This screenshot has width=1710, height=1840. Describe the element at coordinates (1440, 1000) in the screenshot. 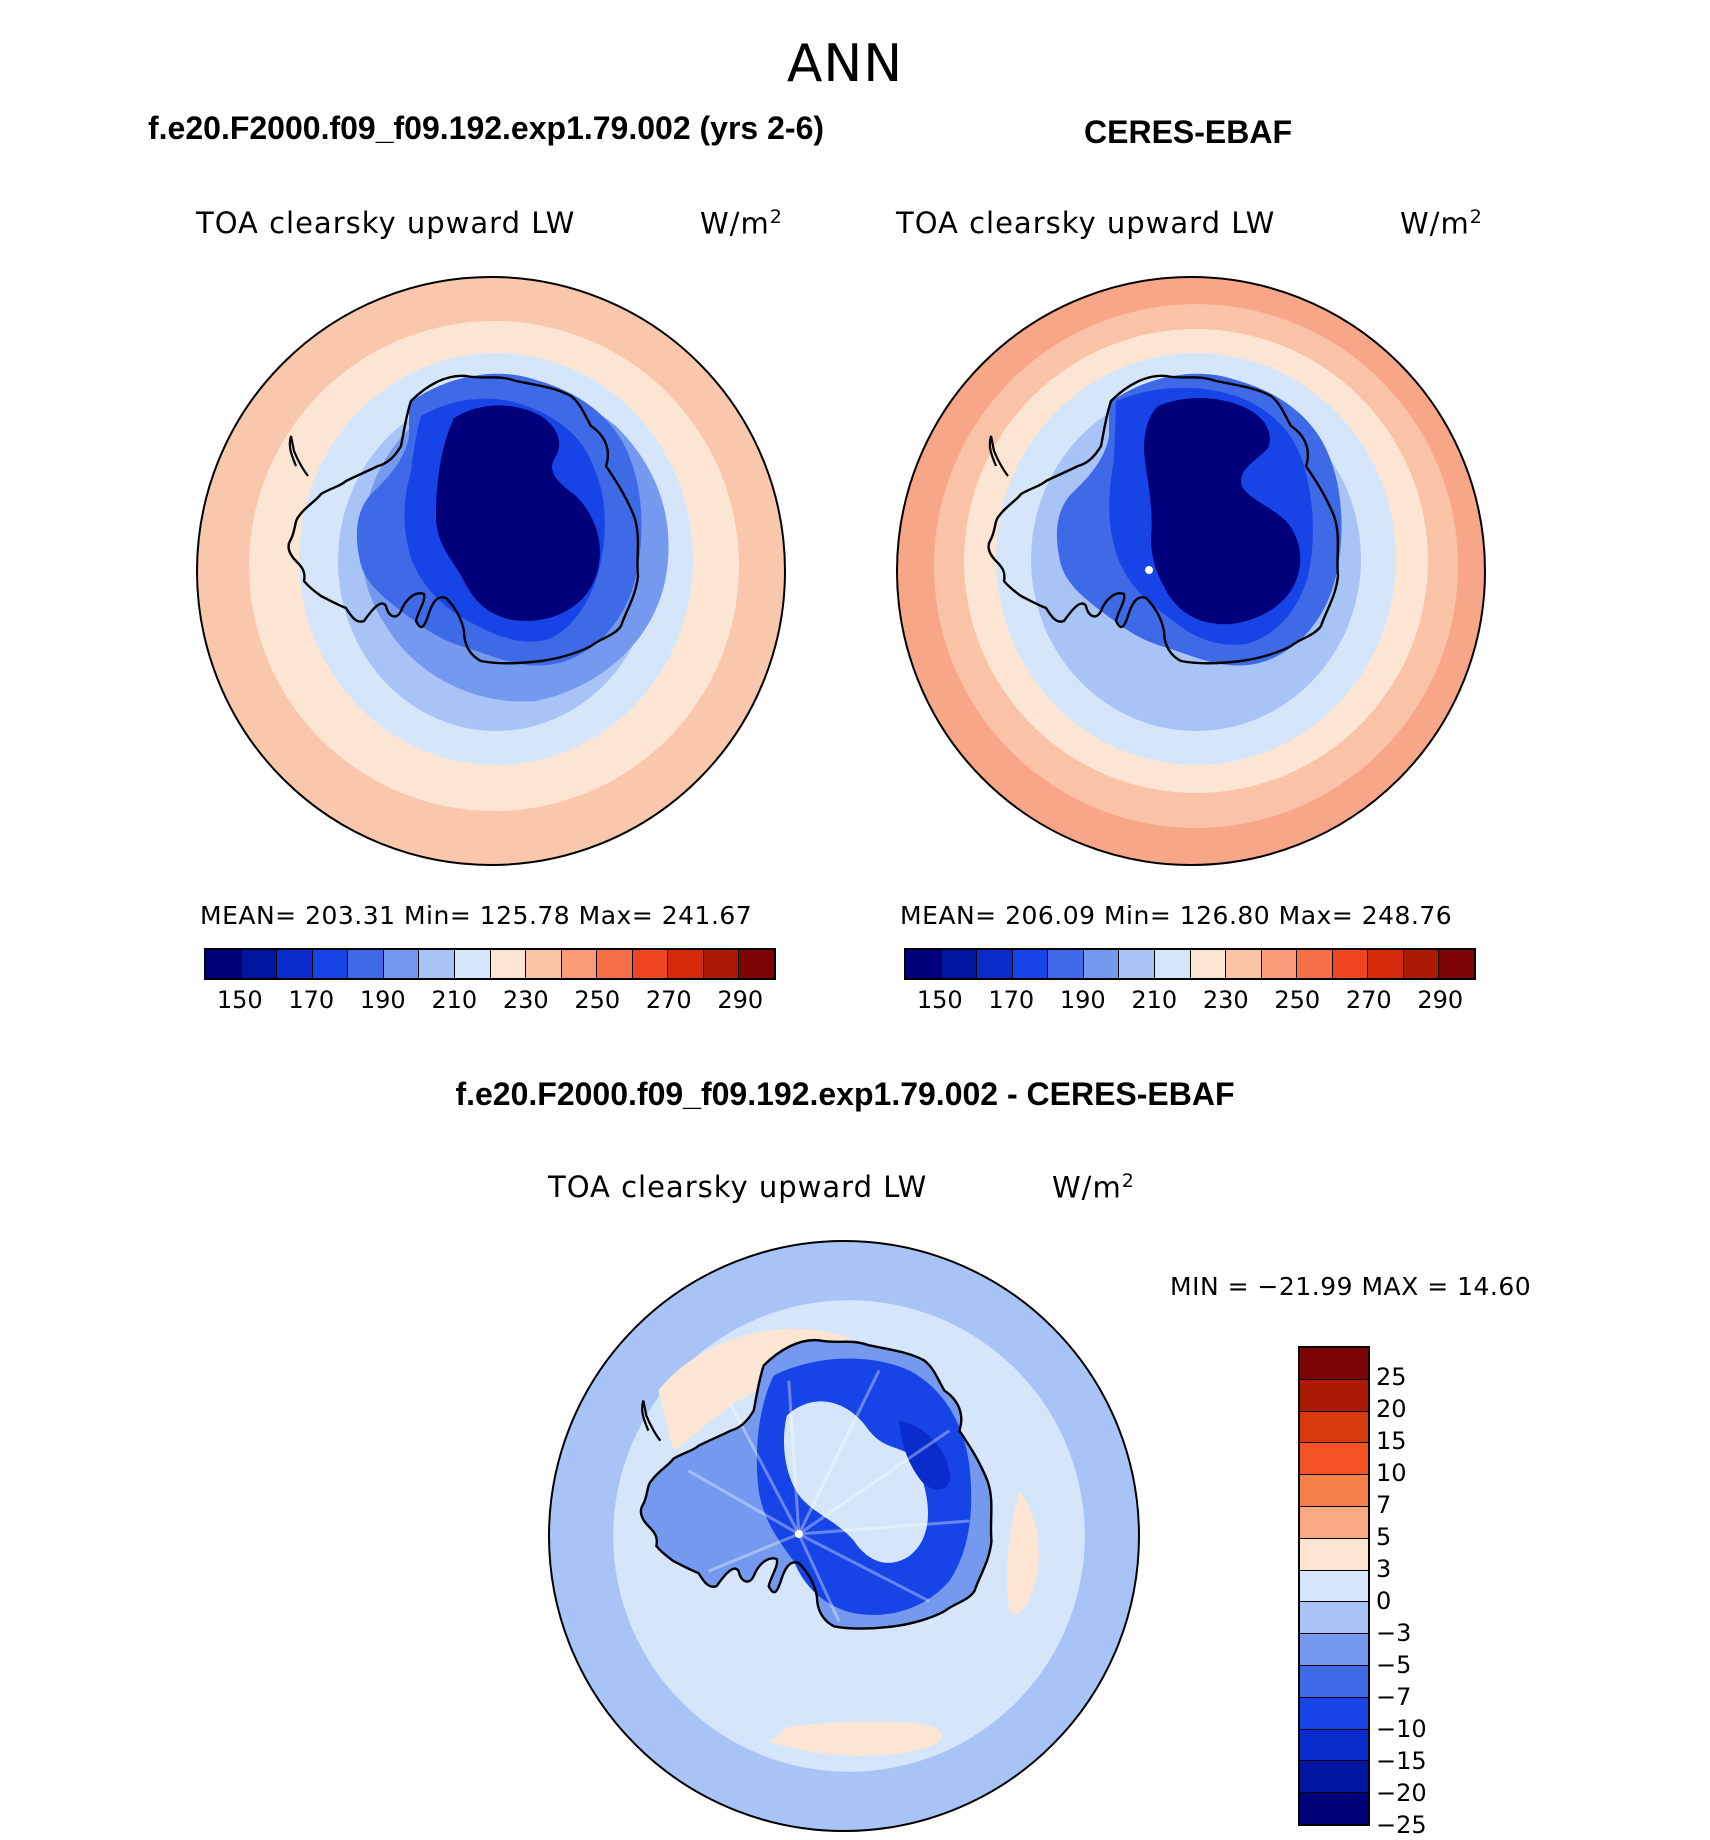

I see `obs-colorbar-tick-label: 290` at that location.